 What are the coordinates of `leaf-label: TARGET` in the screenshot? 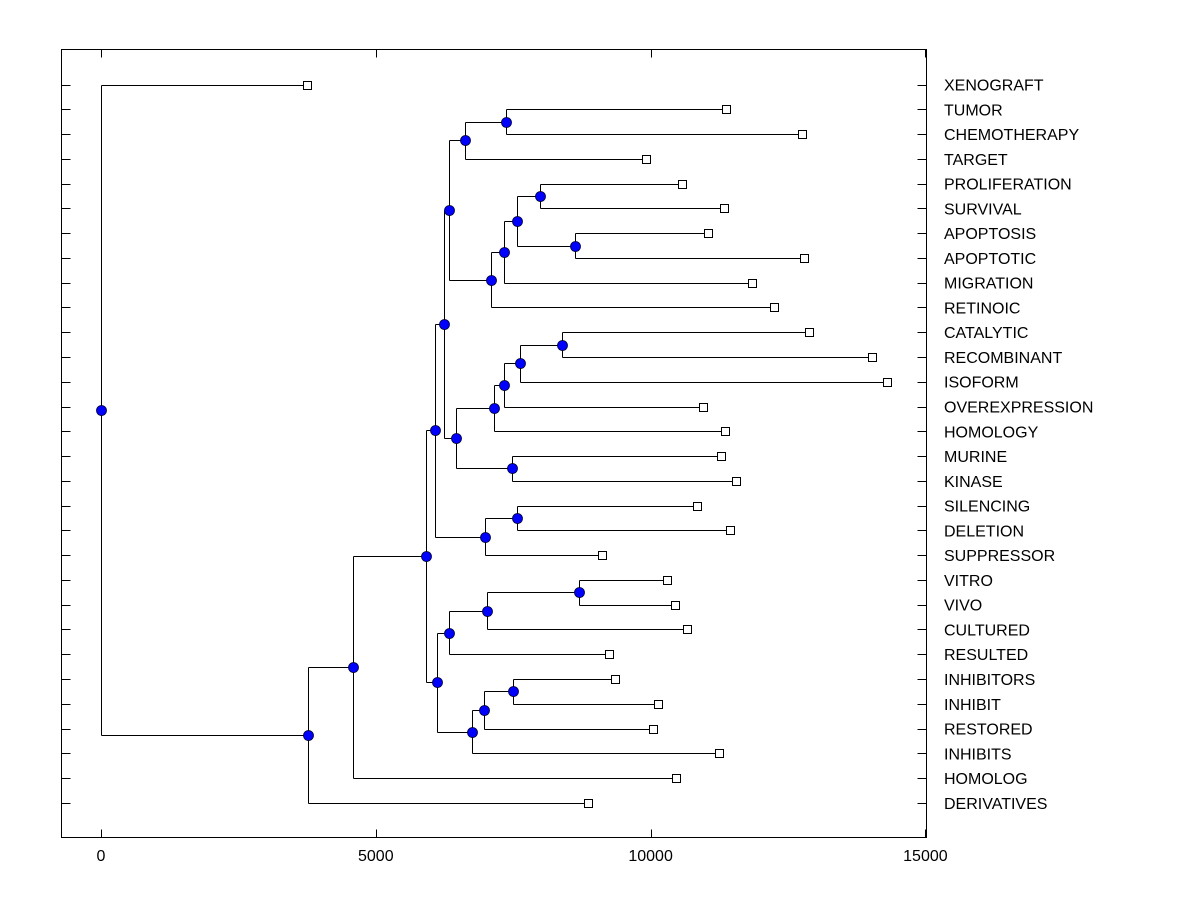 It's located at (976, 160).